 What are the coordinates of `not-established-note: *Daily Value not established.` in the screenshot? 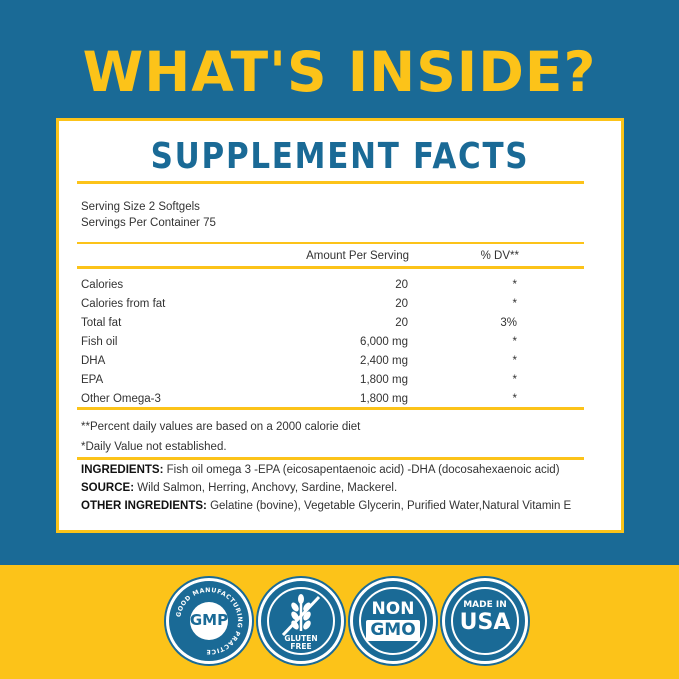 It's located at (154, 447).